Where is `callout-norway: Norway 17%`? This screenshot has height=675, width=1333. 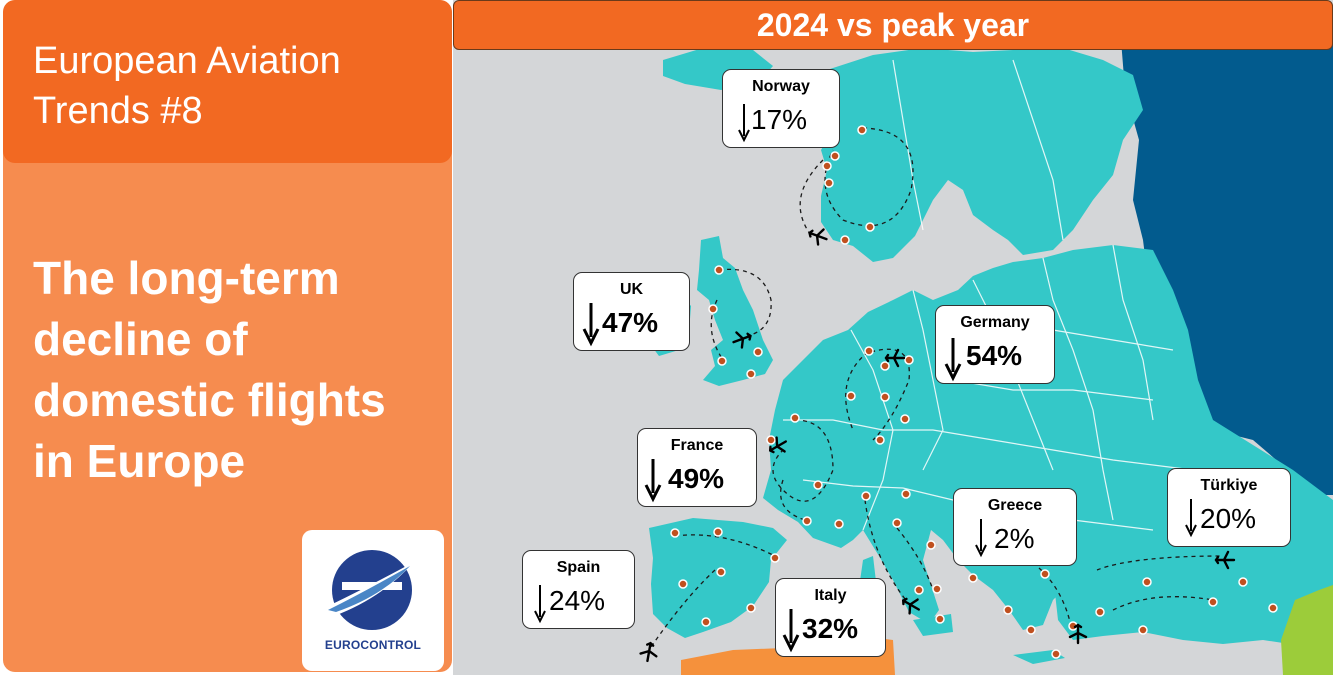 callout-norway: Norway 17% is located at coordinates (781, 108).